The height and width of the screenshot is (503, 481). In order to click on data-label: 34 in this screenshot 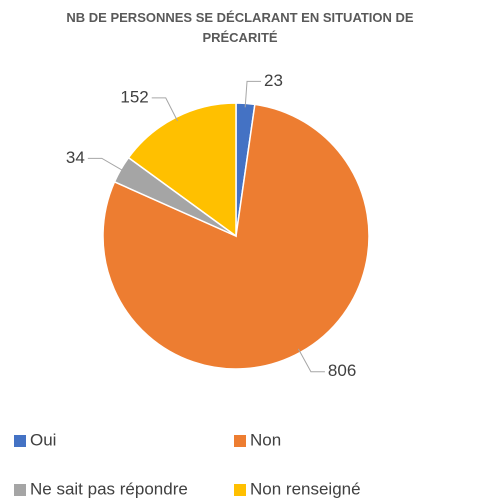, I will do `click(75, 157)`.